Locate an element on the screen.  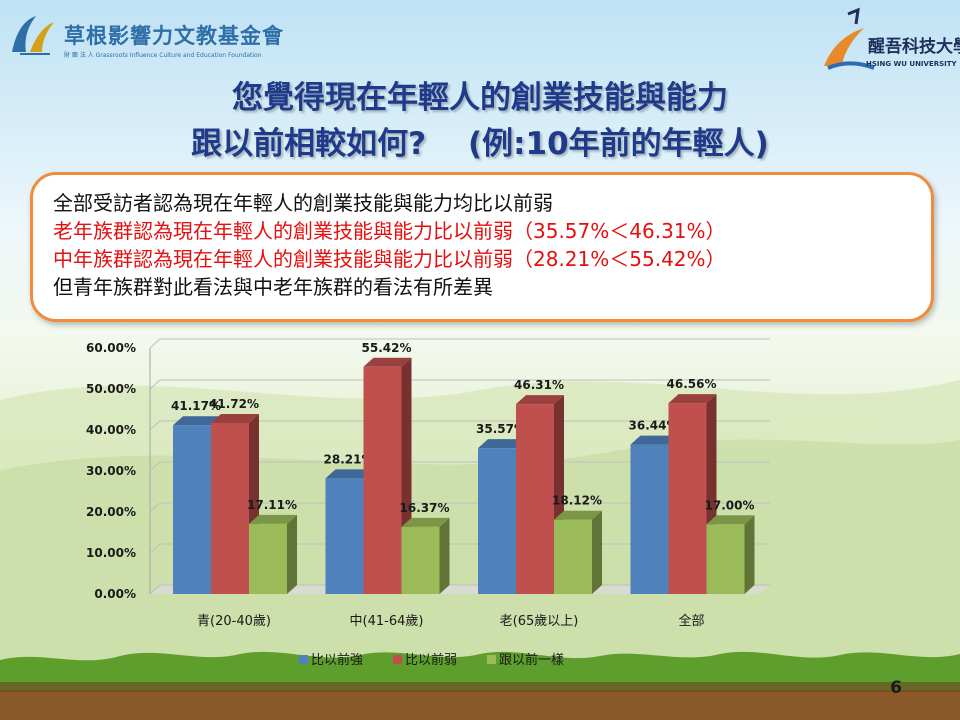
bar-value-label: 16.37% is located at coordinates (425, 508).